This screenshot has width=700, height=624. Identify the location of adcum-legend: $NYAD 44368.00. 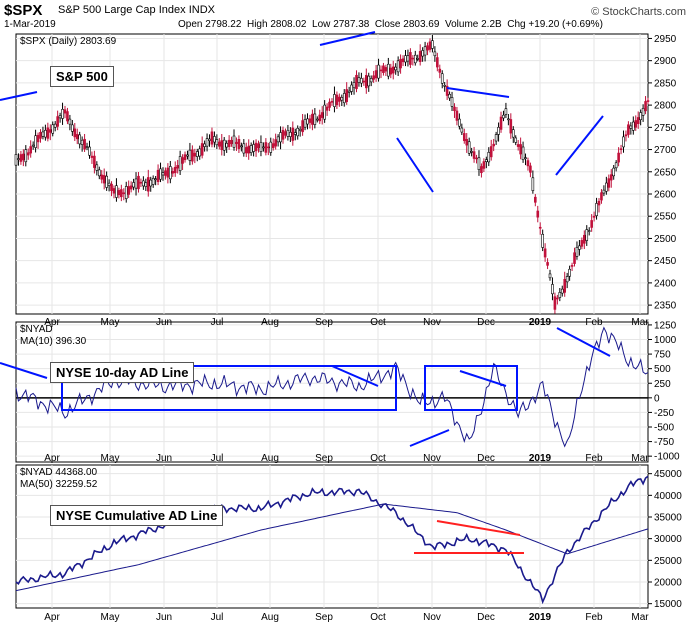
(59, 472).